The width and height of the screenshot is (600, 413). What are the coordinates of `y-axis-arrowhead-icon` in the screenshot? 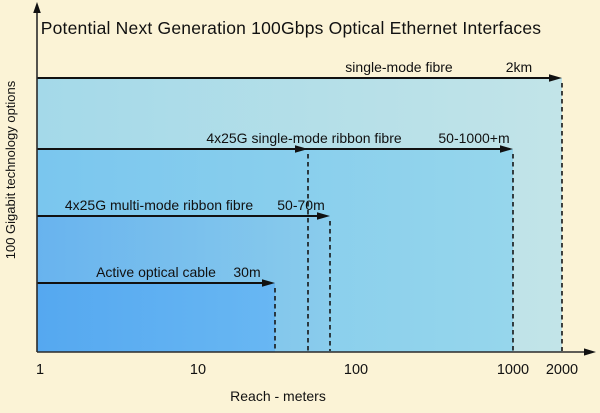 It's located at (37, 7).